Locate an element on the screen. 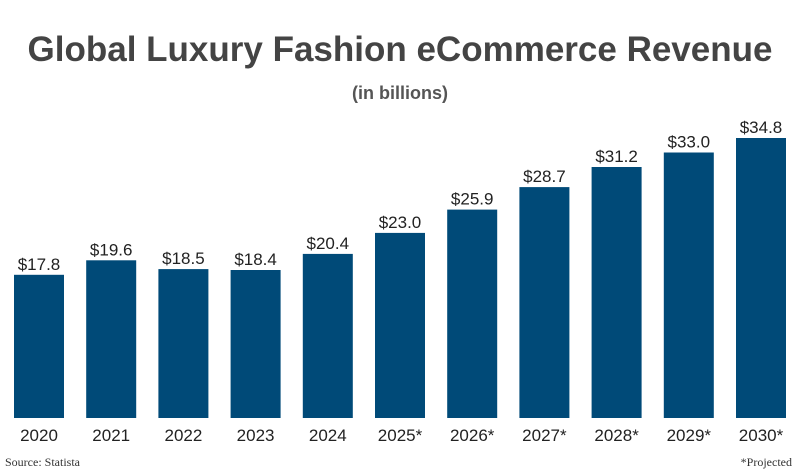 The width and height of the screenshot is (800, 473). bar-2027 is located at coordinates (544, 302).